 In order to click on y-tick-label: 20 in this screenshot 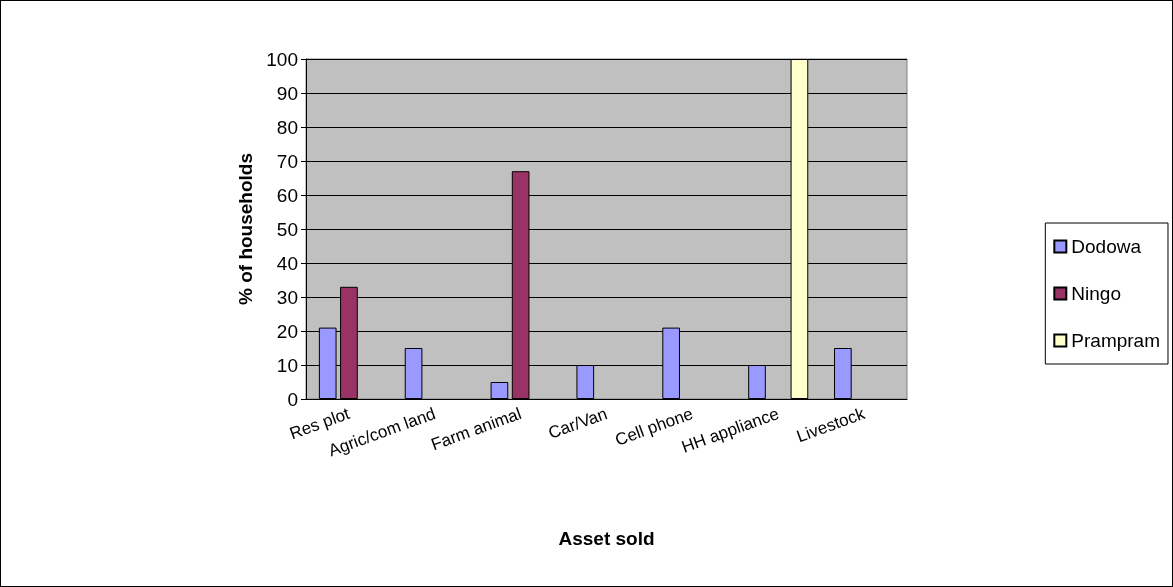, I will do `click(287, 331)`.